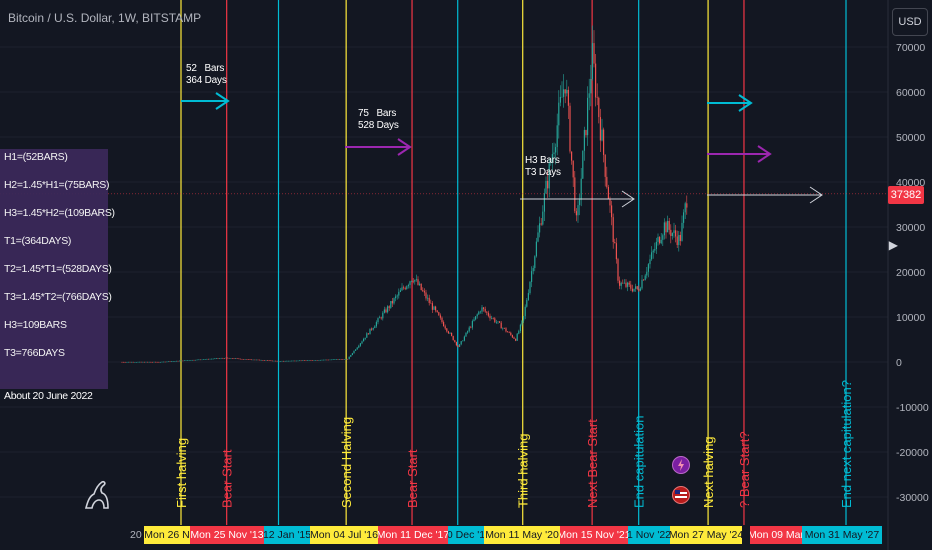 Image resolution: width=932 pixels, height=550 pixels. Describe the element at coordinates (523, 471) in the screenshot. I see `event-label: Third halving` at that location.